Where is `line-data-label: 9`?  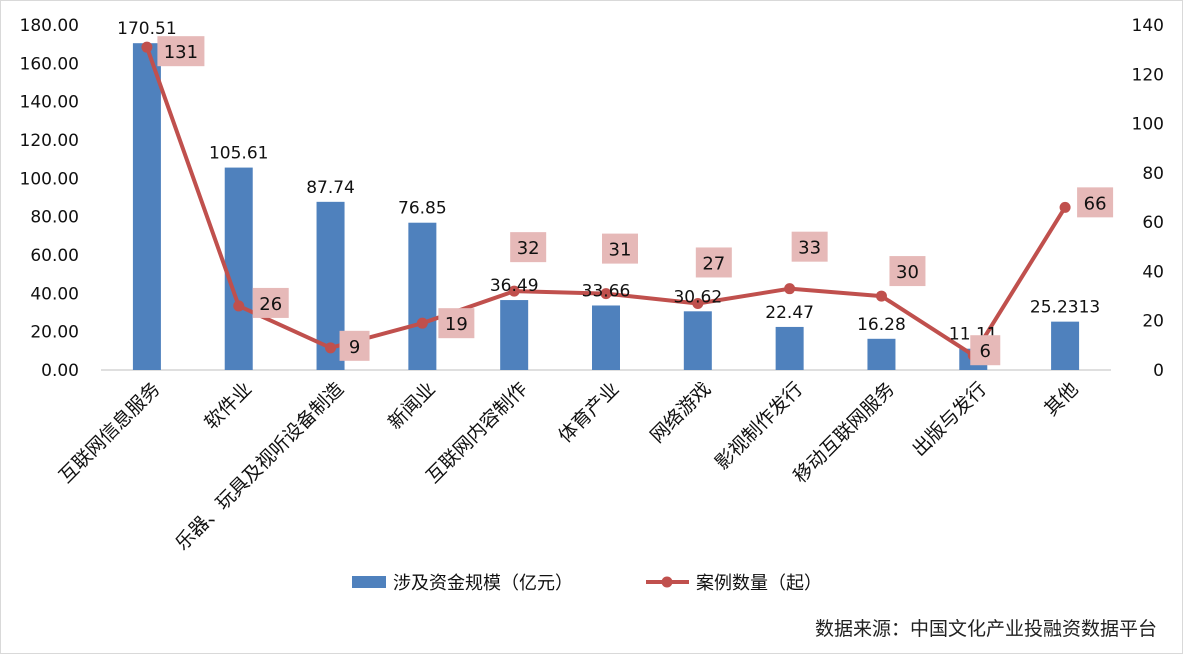
line-data-label: 9 is located at coordinates (354, 347).